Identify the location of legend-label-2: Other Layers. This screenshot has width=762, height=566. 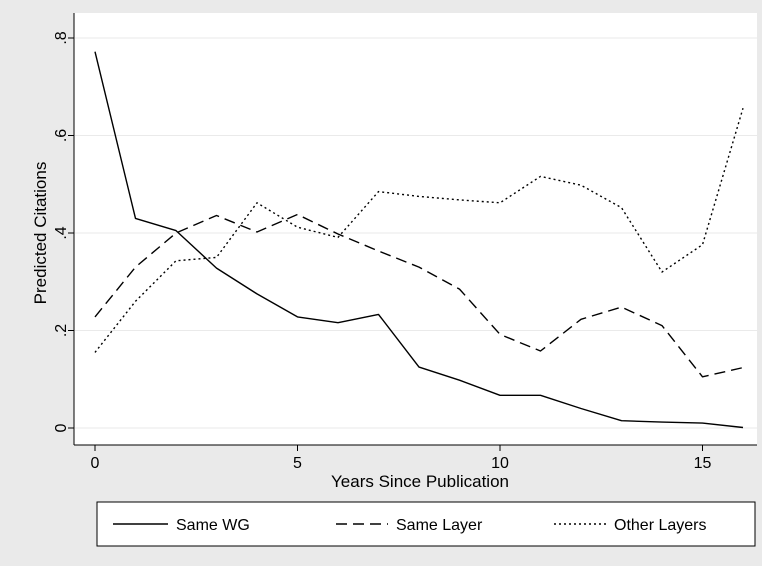
(660, 525).